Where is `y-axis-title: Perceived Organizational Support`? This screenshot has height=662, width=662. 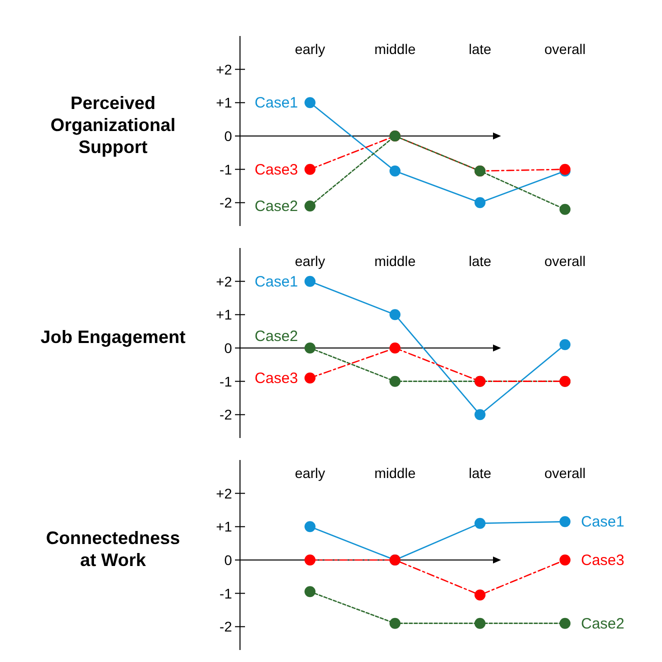 y-axis-title: Perceived Organizational Support is located at coordinates (113, 125).